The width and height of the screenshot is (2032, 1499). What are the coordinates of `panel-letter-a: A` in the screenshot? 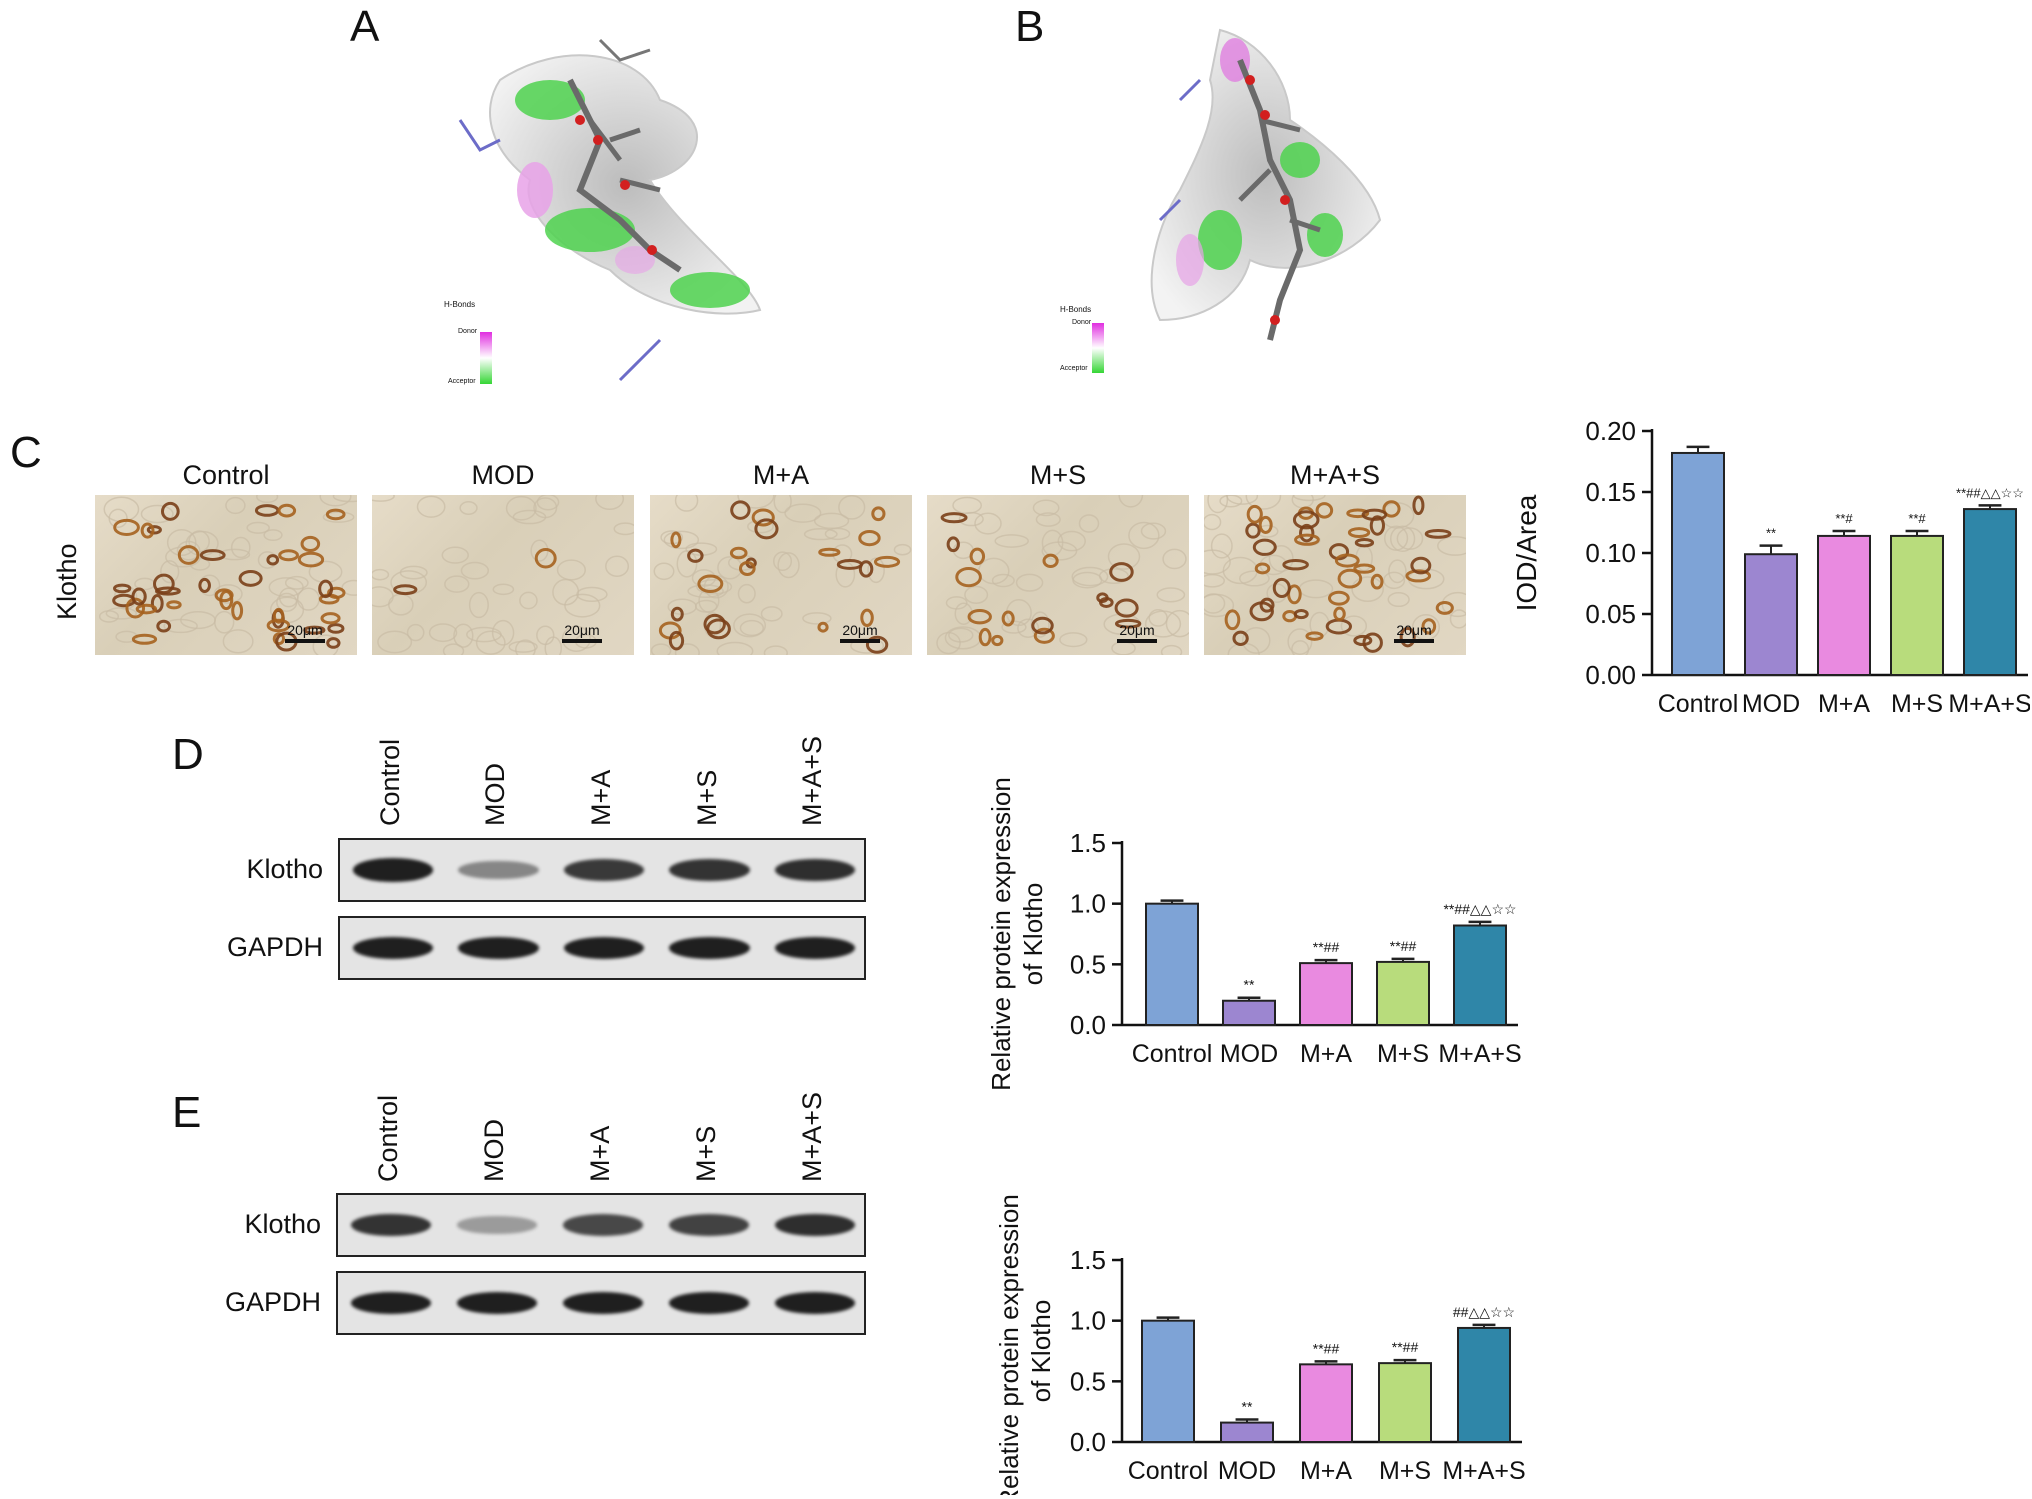 It's located at (365, 26).